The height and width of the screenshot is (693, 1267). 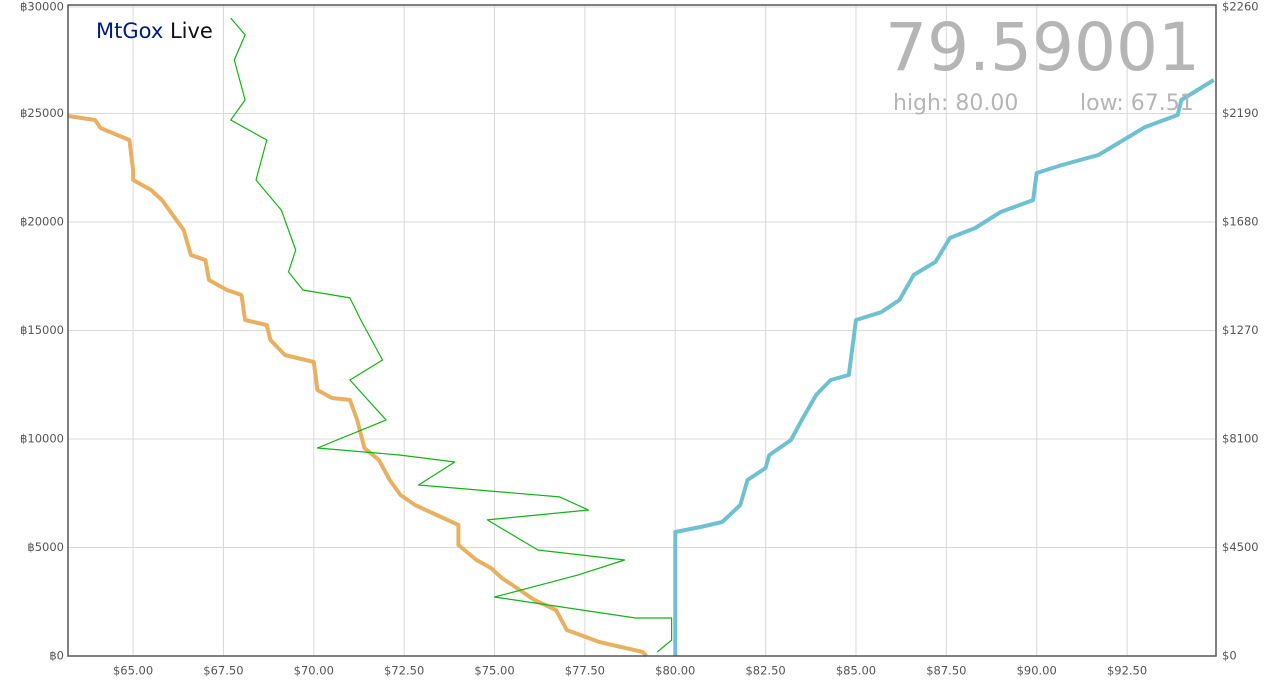 I want to click on y-tick-label: ฿0, so click(x=56, y=656).